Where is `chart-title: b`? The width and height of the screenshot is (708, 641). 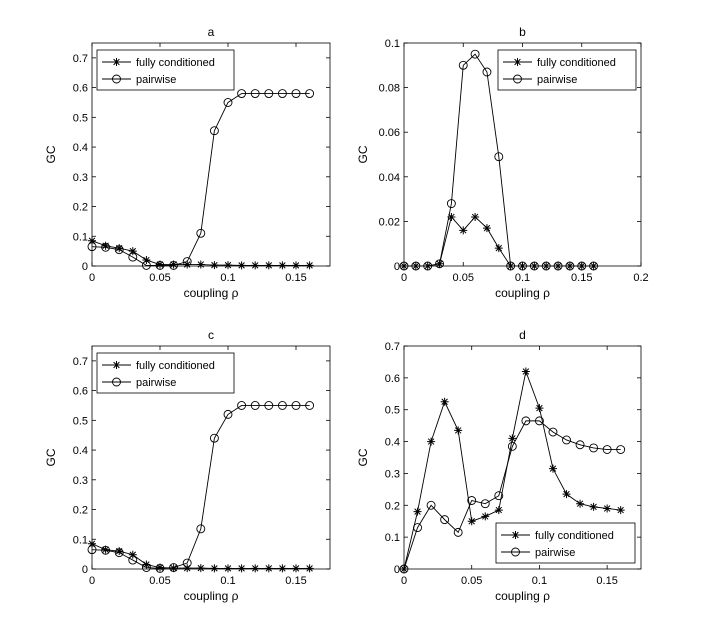
chart-title: b is located at coordinates (522, 32).